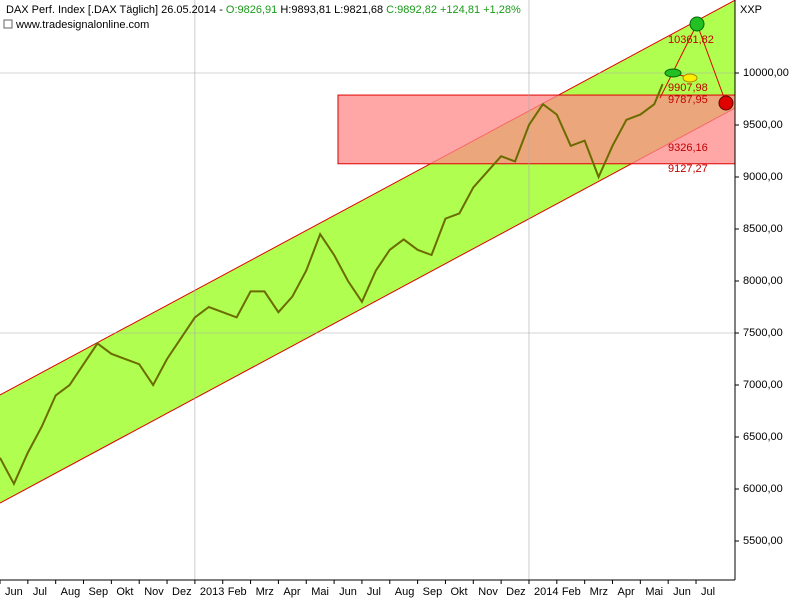 The width and height of the screenshot is (800, 600). Describe the element at coordinates (751, 10) in the screenshot. I see `axis-label: XXP` at that location.